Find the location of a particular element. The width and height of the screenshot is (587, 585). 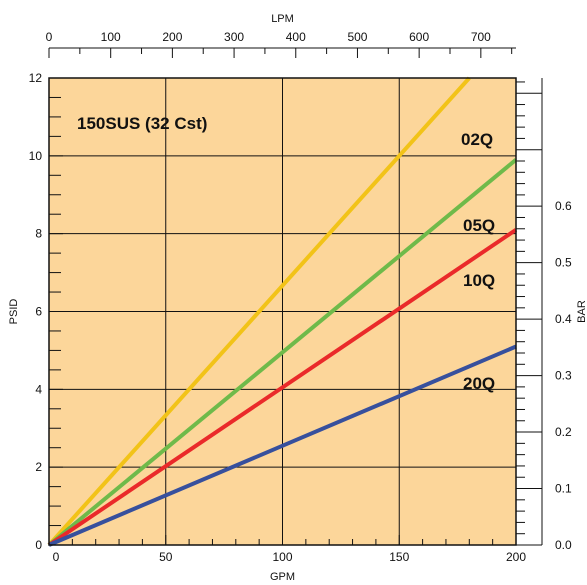

y-axis-title-bar: BAR is located at coordinates (581, 311).